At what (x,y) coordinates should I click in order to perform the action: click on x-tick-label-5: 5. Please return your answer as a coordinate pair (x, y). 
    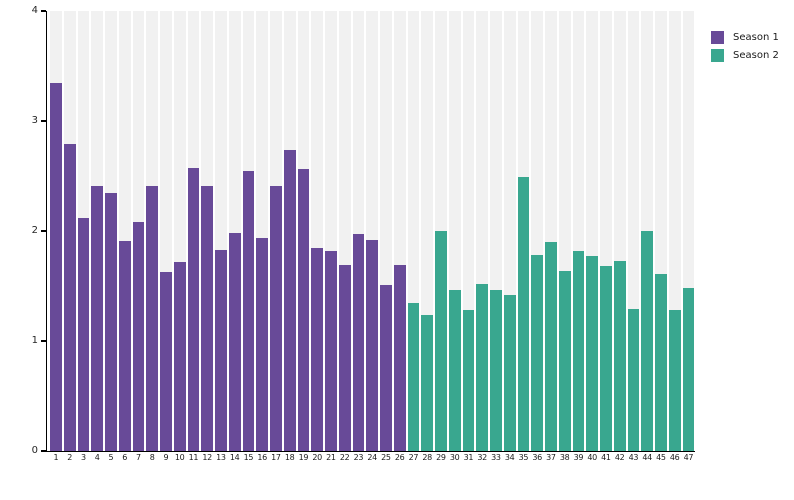
    Looking at the image, I should click on (111, 457).